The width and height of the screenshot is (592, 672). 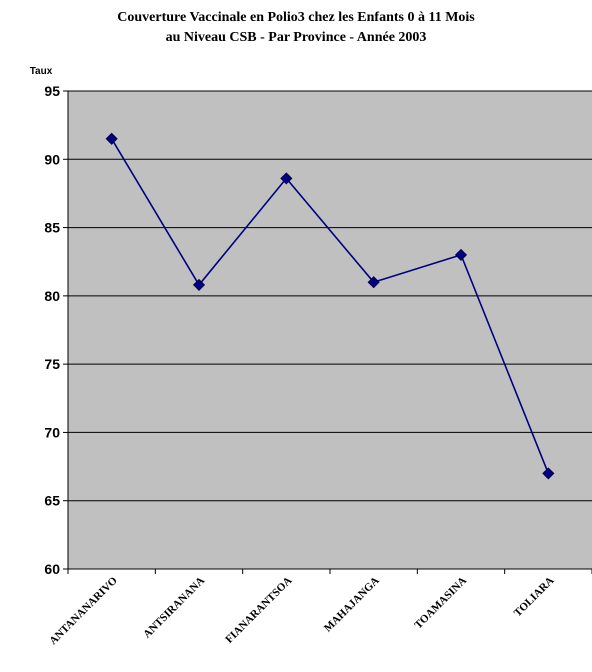 What do you see at coordinates (52, 501) in the screenshot?
I see `y-tick-label: 65` at bounding box center [52, 501].